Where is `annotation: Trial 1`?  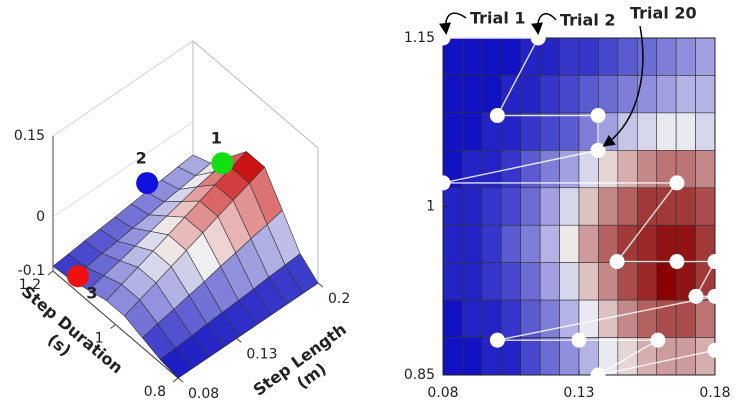 annotation: Trial 1 is located at coordinates (498, 18).